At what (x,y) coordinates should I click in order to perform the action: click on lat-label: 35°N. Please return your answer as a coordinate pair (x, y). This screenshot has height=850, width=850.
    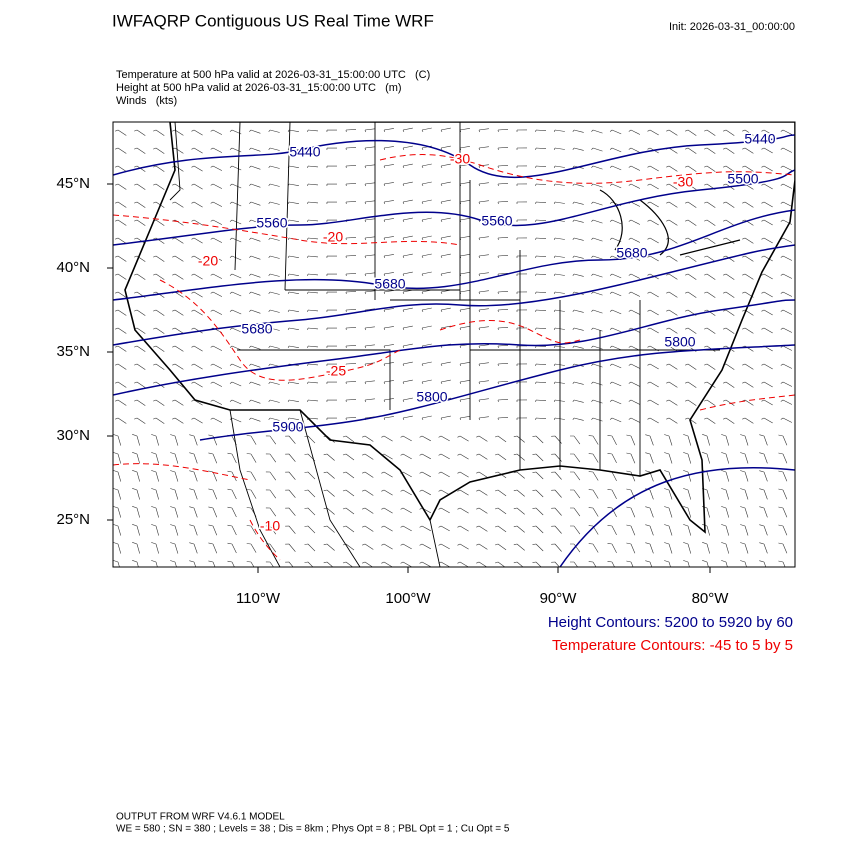
    Looking at the image, I should click on (73, 351).